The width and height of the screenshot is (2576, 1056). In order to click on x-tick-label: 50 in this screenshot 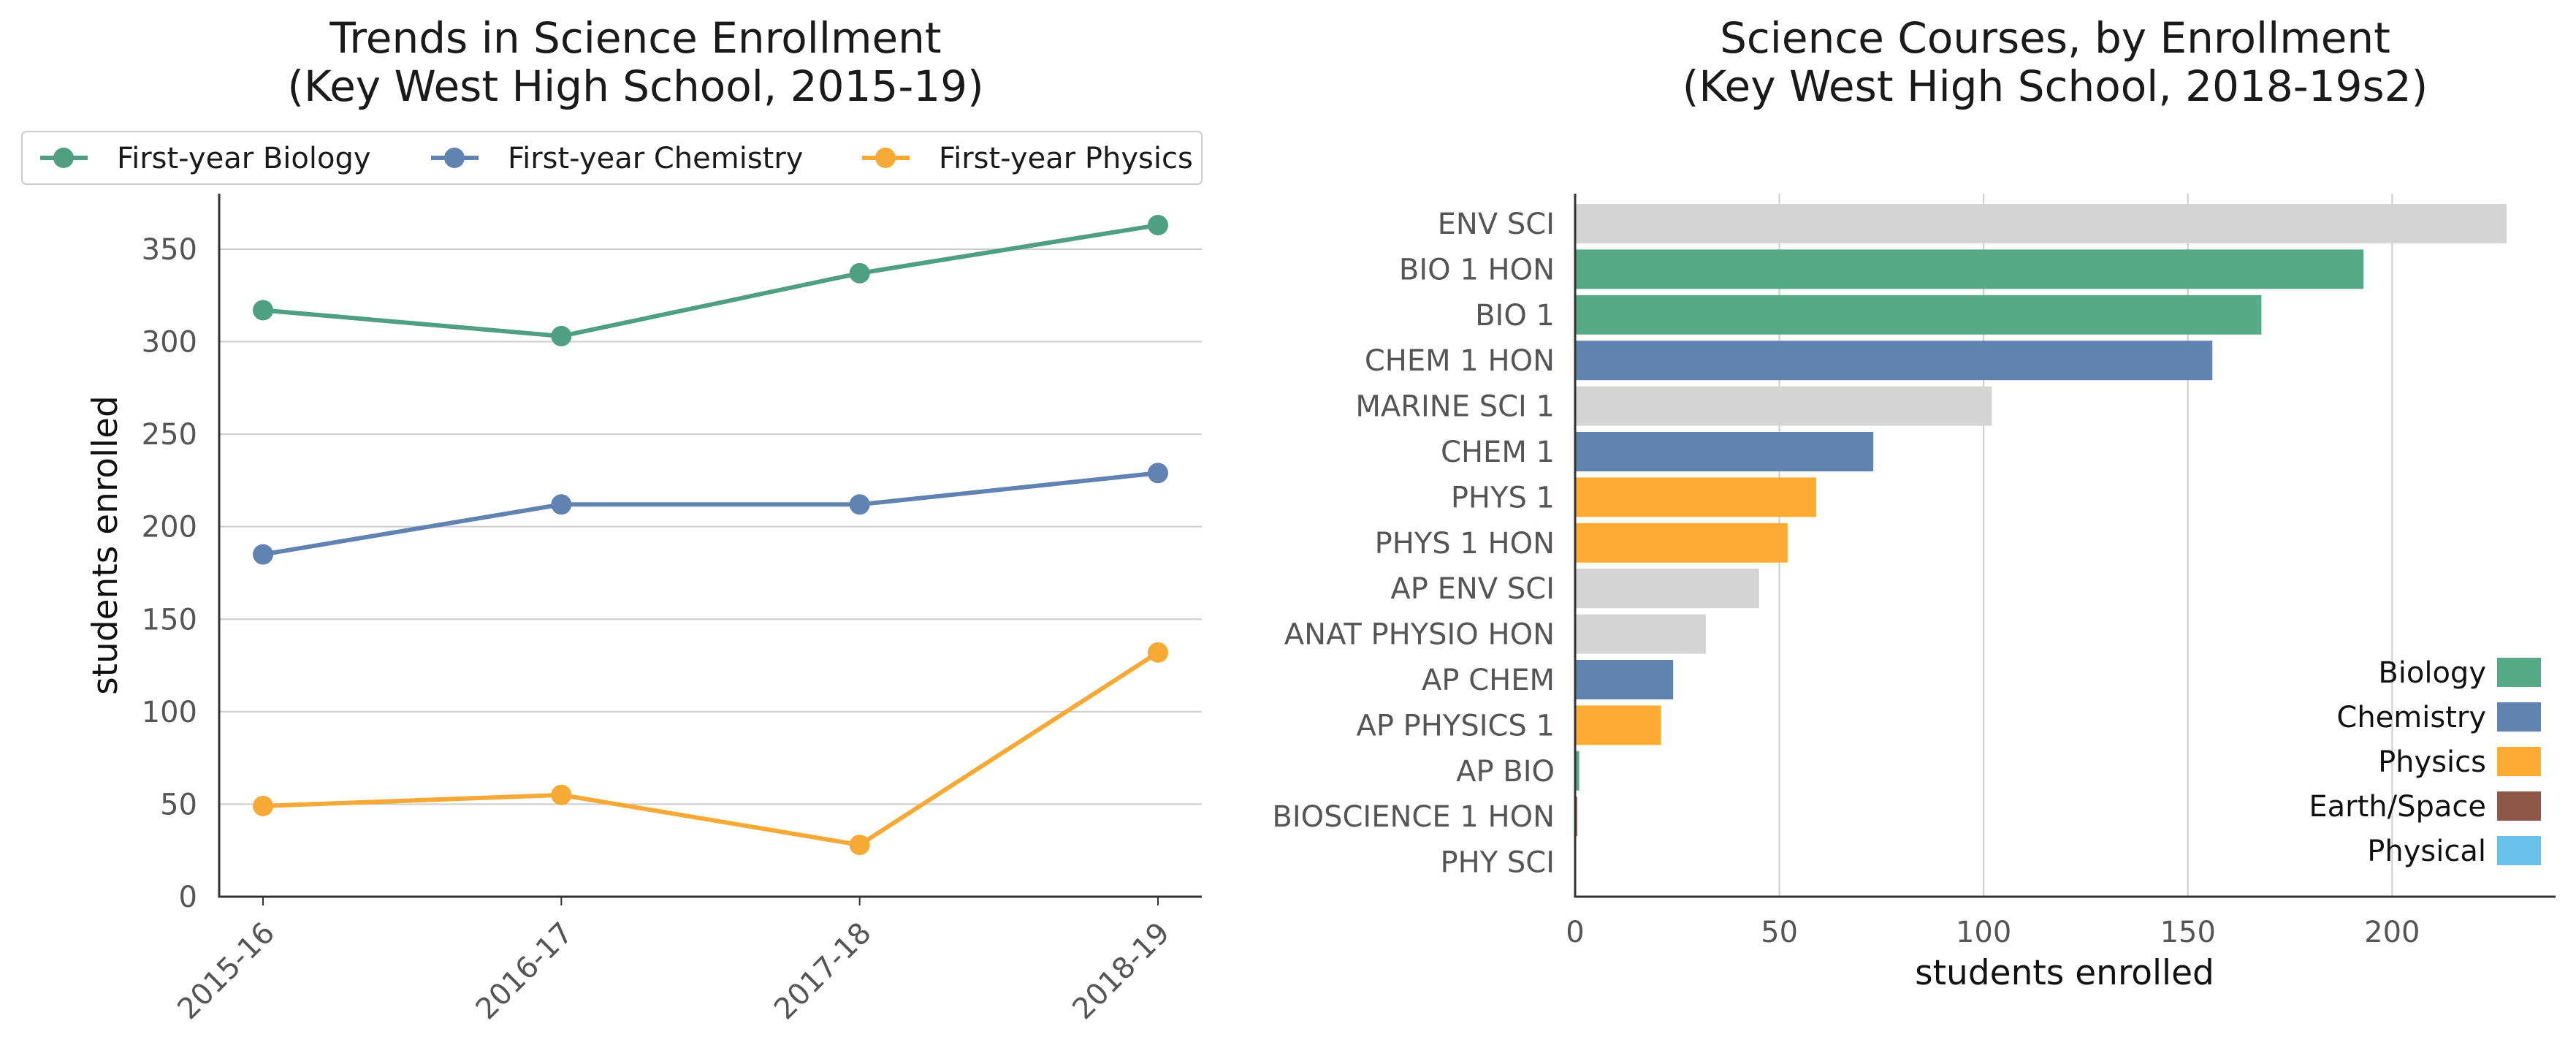, I will do `click(1780, 932)`.